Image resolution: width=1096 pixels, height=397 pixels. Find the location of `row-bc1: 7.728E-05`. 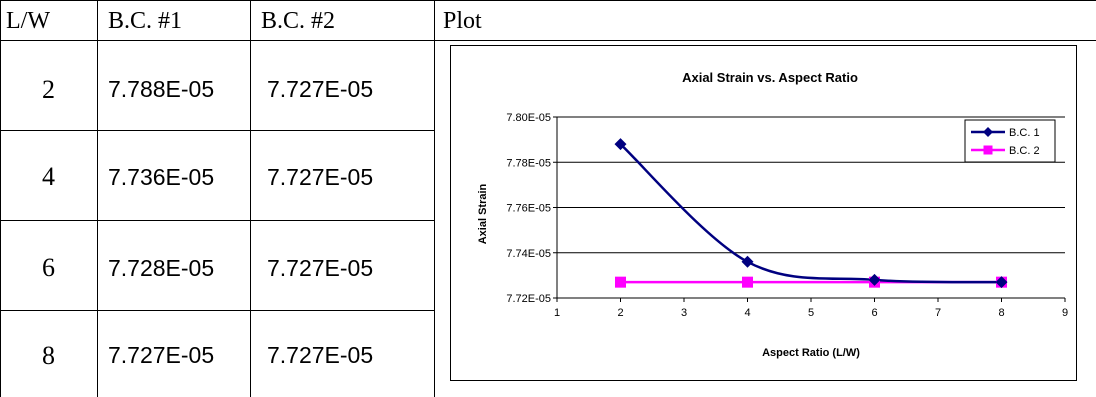

row-bc1: 7.728E-05 is located at coordinates (161, 268).